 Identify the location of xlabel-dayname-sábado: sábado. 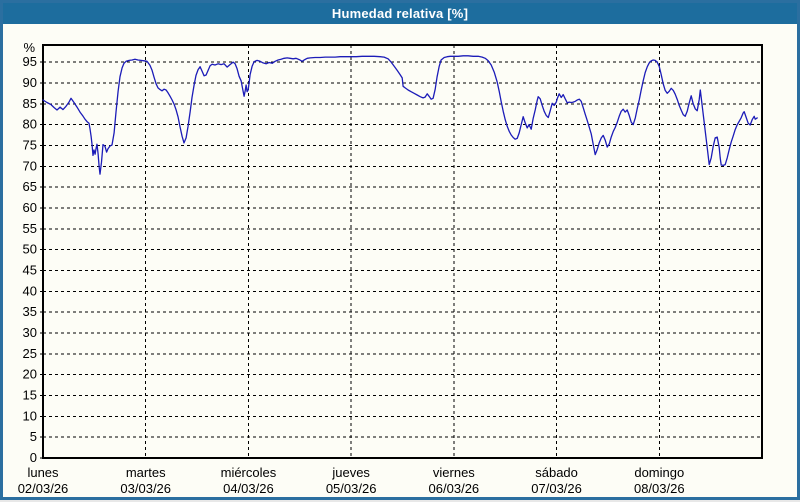
(556, 472).